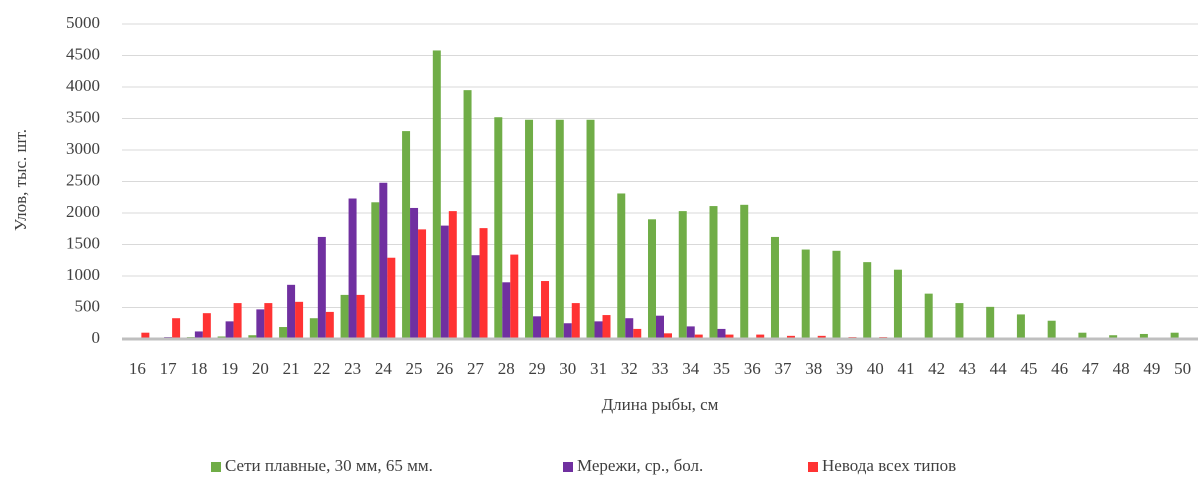 The image size is (1198, 485). What do you see at coordinates (875, 368) in the screenshot?
I see `x-tick-label: 40` at bounding box center [875, 368].